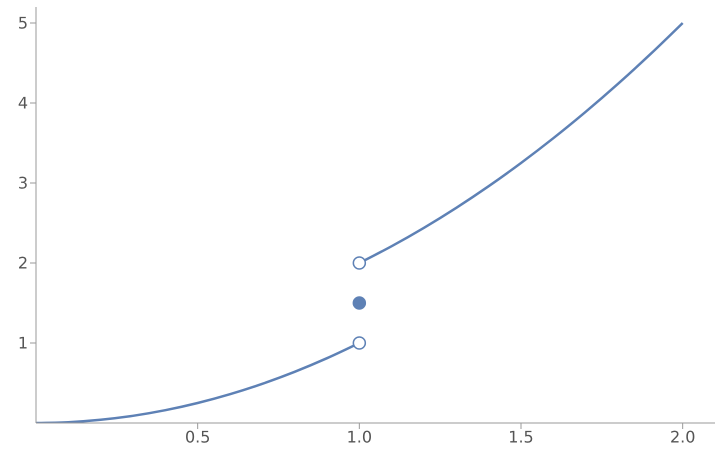  I want to click on y-tick-label: 1, so click(23, 343).